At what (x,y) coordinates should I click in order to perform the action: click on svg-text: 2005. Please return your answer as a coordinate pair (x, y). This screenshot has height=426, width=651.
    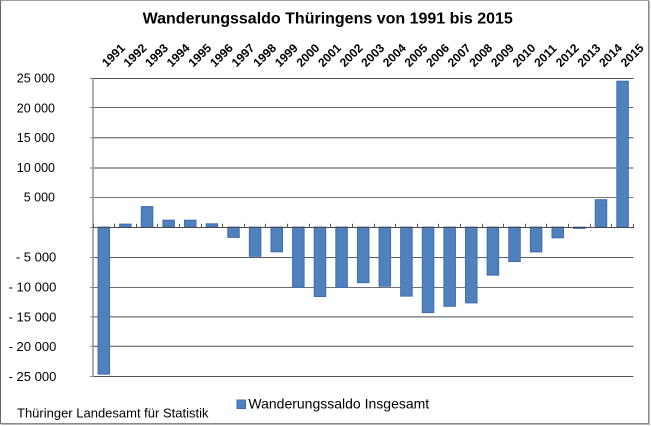
    Looking at the image, I should click on (416, 55).